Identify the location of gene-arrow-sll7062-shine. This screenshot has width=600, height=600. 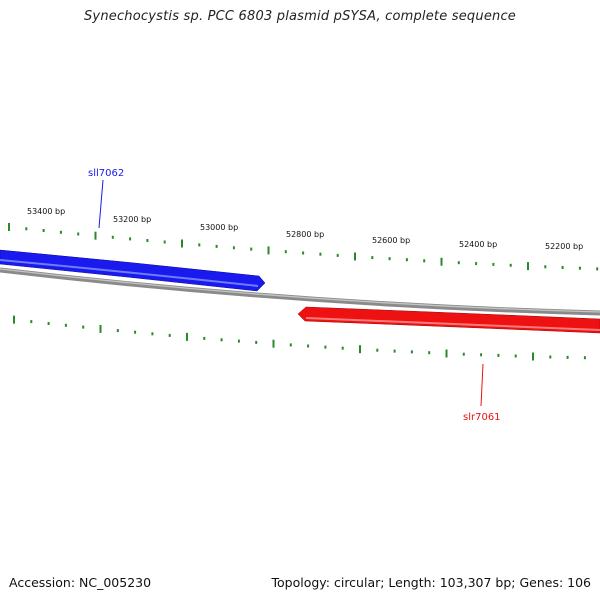
(129, 273).